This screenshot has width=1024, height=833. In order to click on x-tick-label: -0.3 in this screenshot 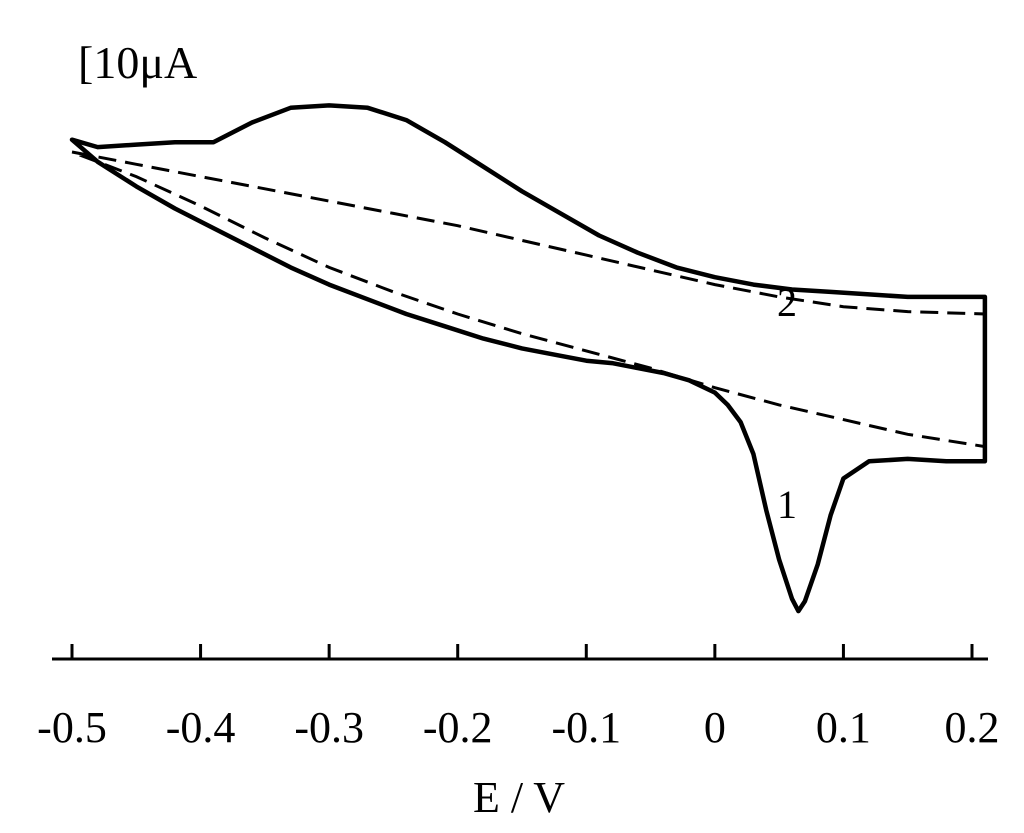, I will do `click(329, 727)`.